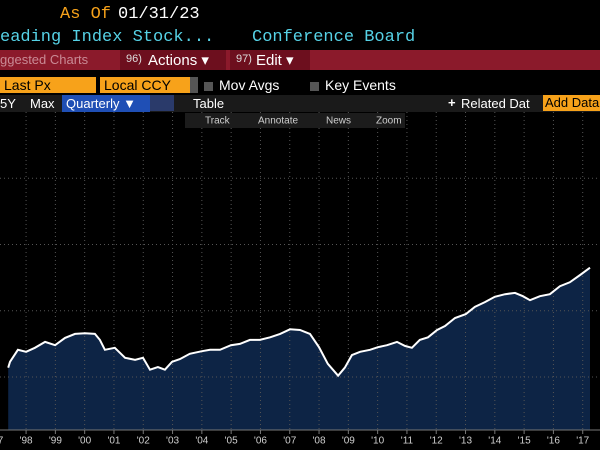  Describe the element at coordinates (260, 441) in the screenshot. I see `x-tick-label: '06` at that location.